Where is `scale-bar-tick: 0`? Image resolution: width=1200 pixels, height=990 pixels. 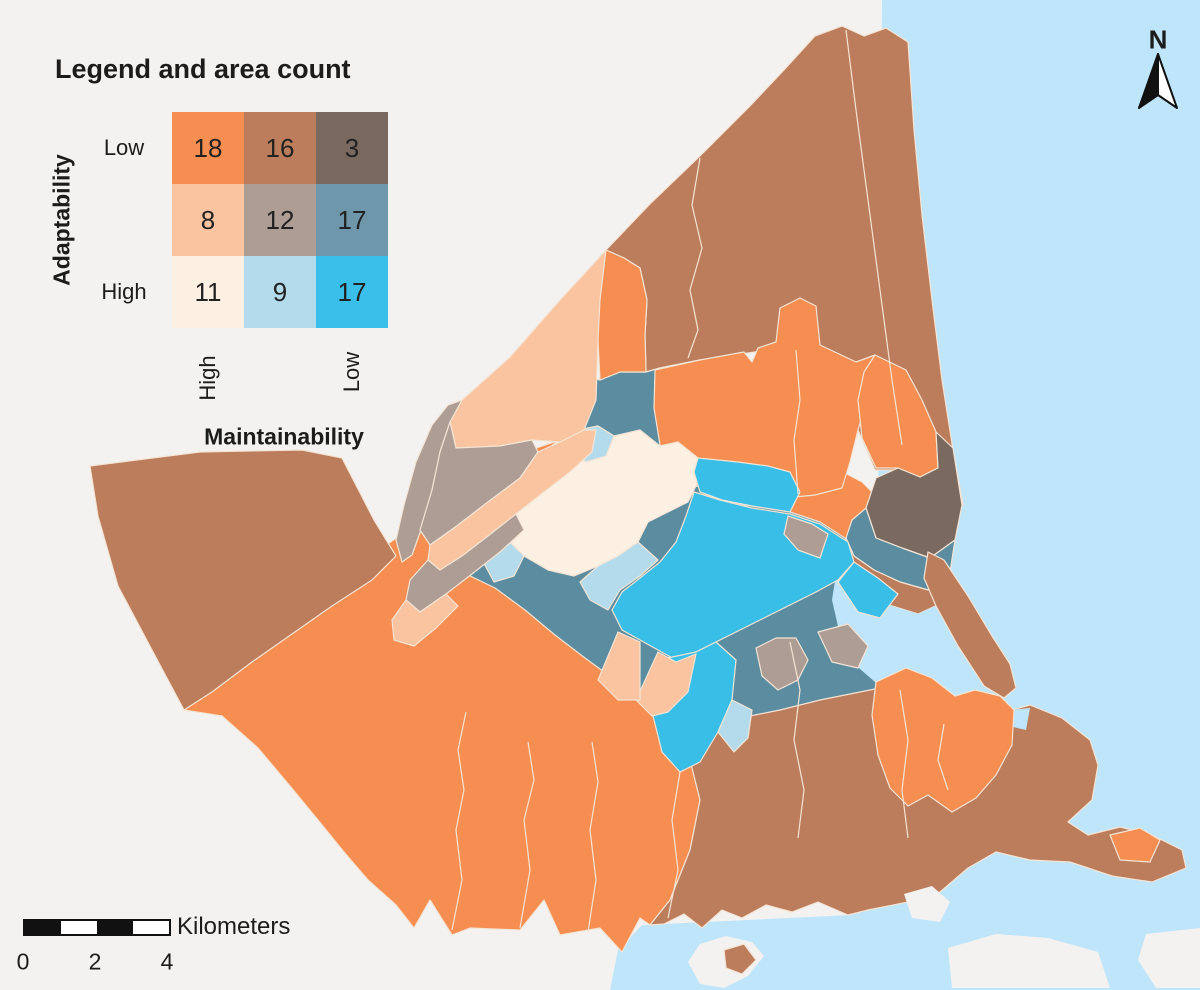
scale-bar-tick: 0 is located at coordinates (23, 961).